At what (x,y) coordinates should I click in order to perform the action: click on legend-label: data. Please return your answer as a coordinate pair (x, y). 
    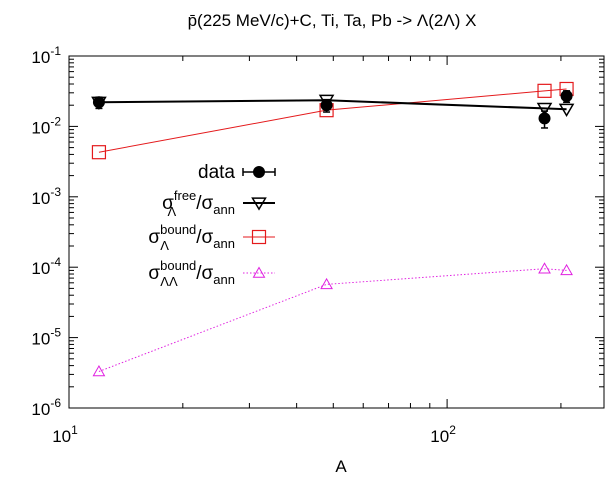
    Looking at the image, I should click on (216, 172).